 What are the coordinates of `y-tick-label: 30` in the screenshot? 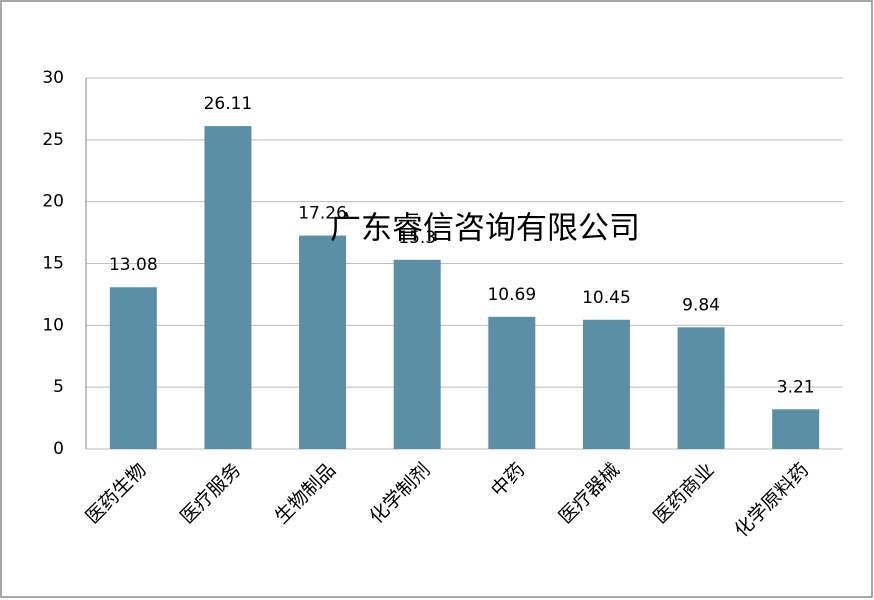 It's located at (53, 78).